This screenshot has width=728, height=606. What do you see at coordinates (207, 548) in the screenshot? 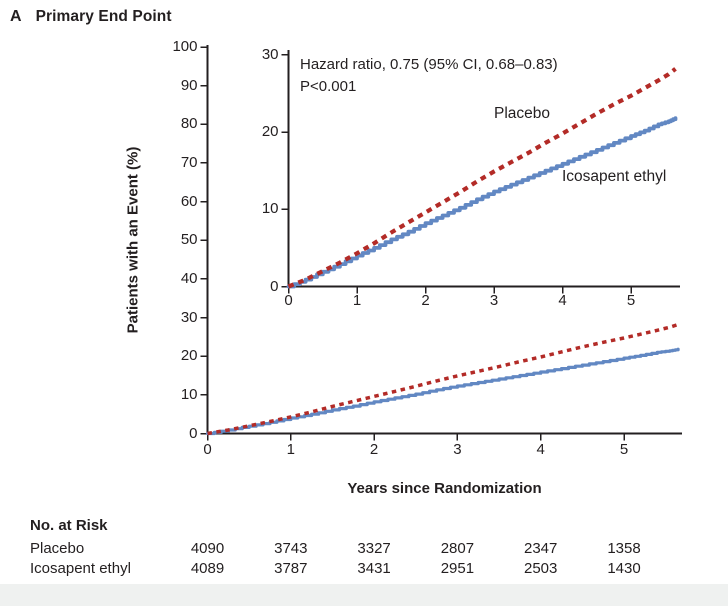
I see `risk-count: 4090` at bounding box center [207, 548].